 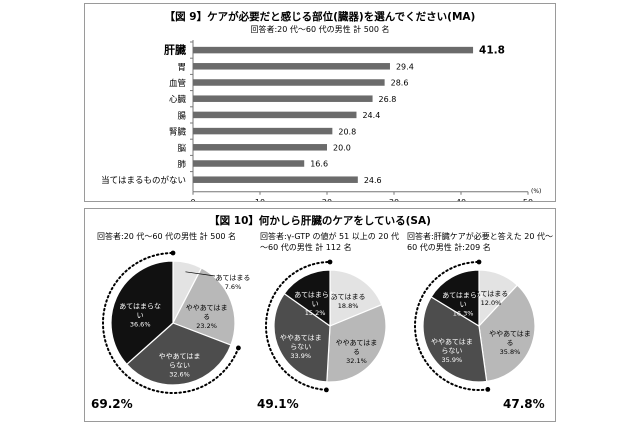 I want to click on bar-x-unit: (%), so click(x=536, y=191).